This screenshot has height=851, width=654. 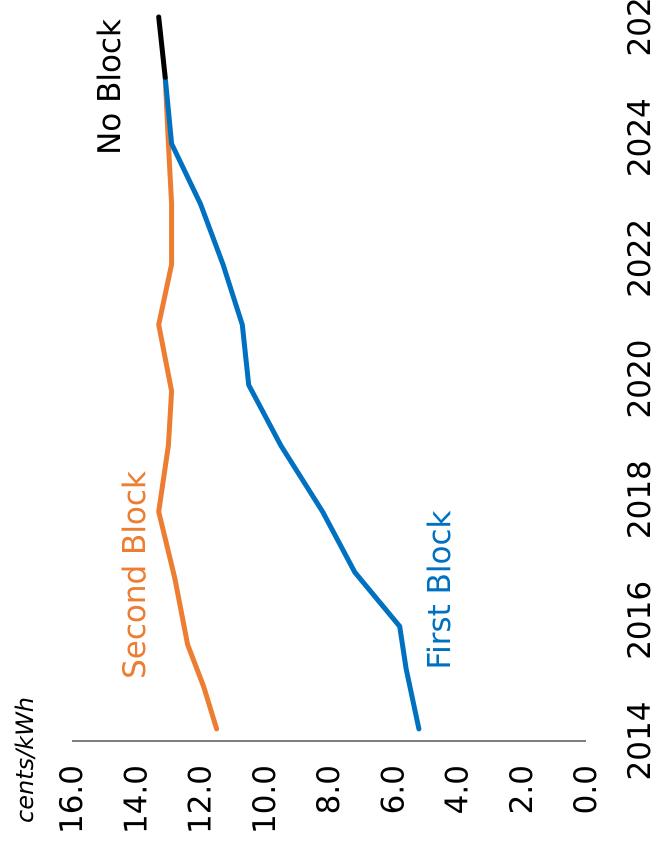 I want to click on series-label-first-block: First Block, so click(x=440, y=589).